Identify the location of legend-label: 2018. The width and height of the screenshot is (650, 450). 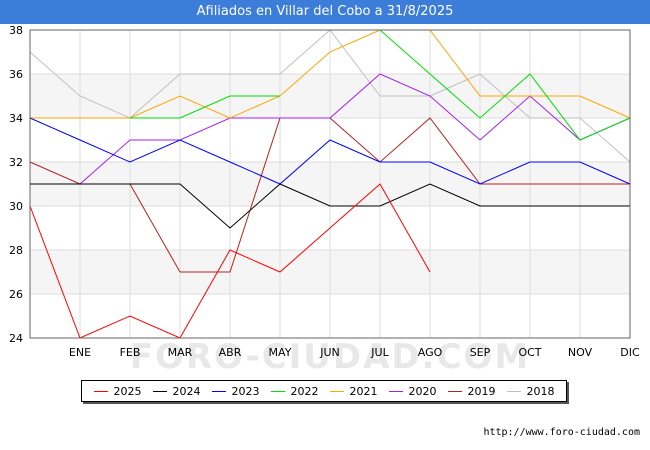
(540, 391).